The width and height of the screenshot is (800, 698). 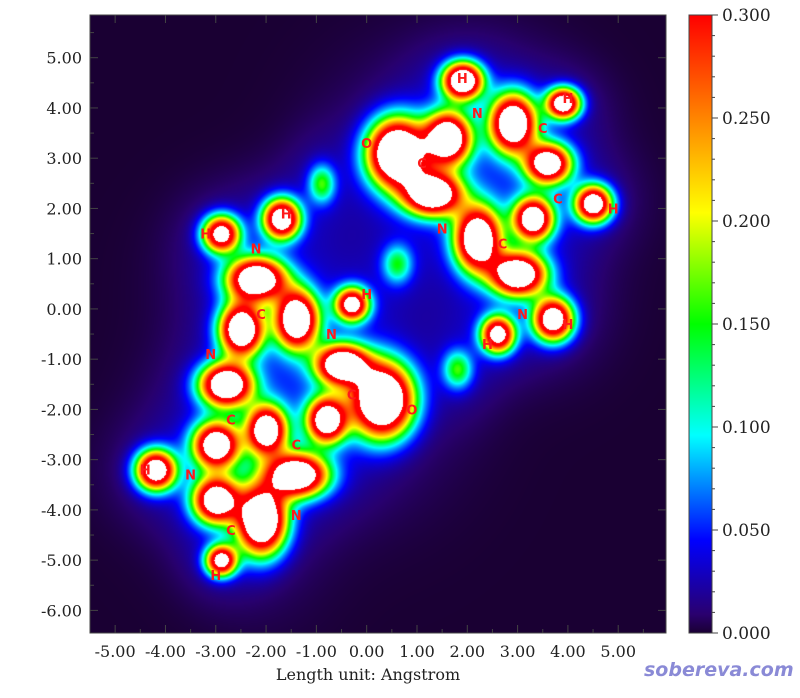 I want to click on colorbar, so click(x=700, y=324).